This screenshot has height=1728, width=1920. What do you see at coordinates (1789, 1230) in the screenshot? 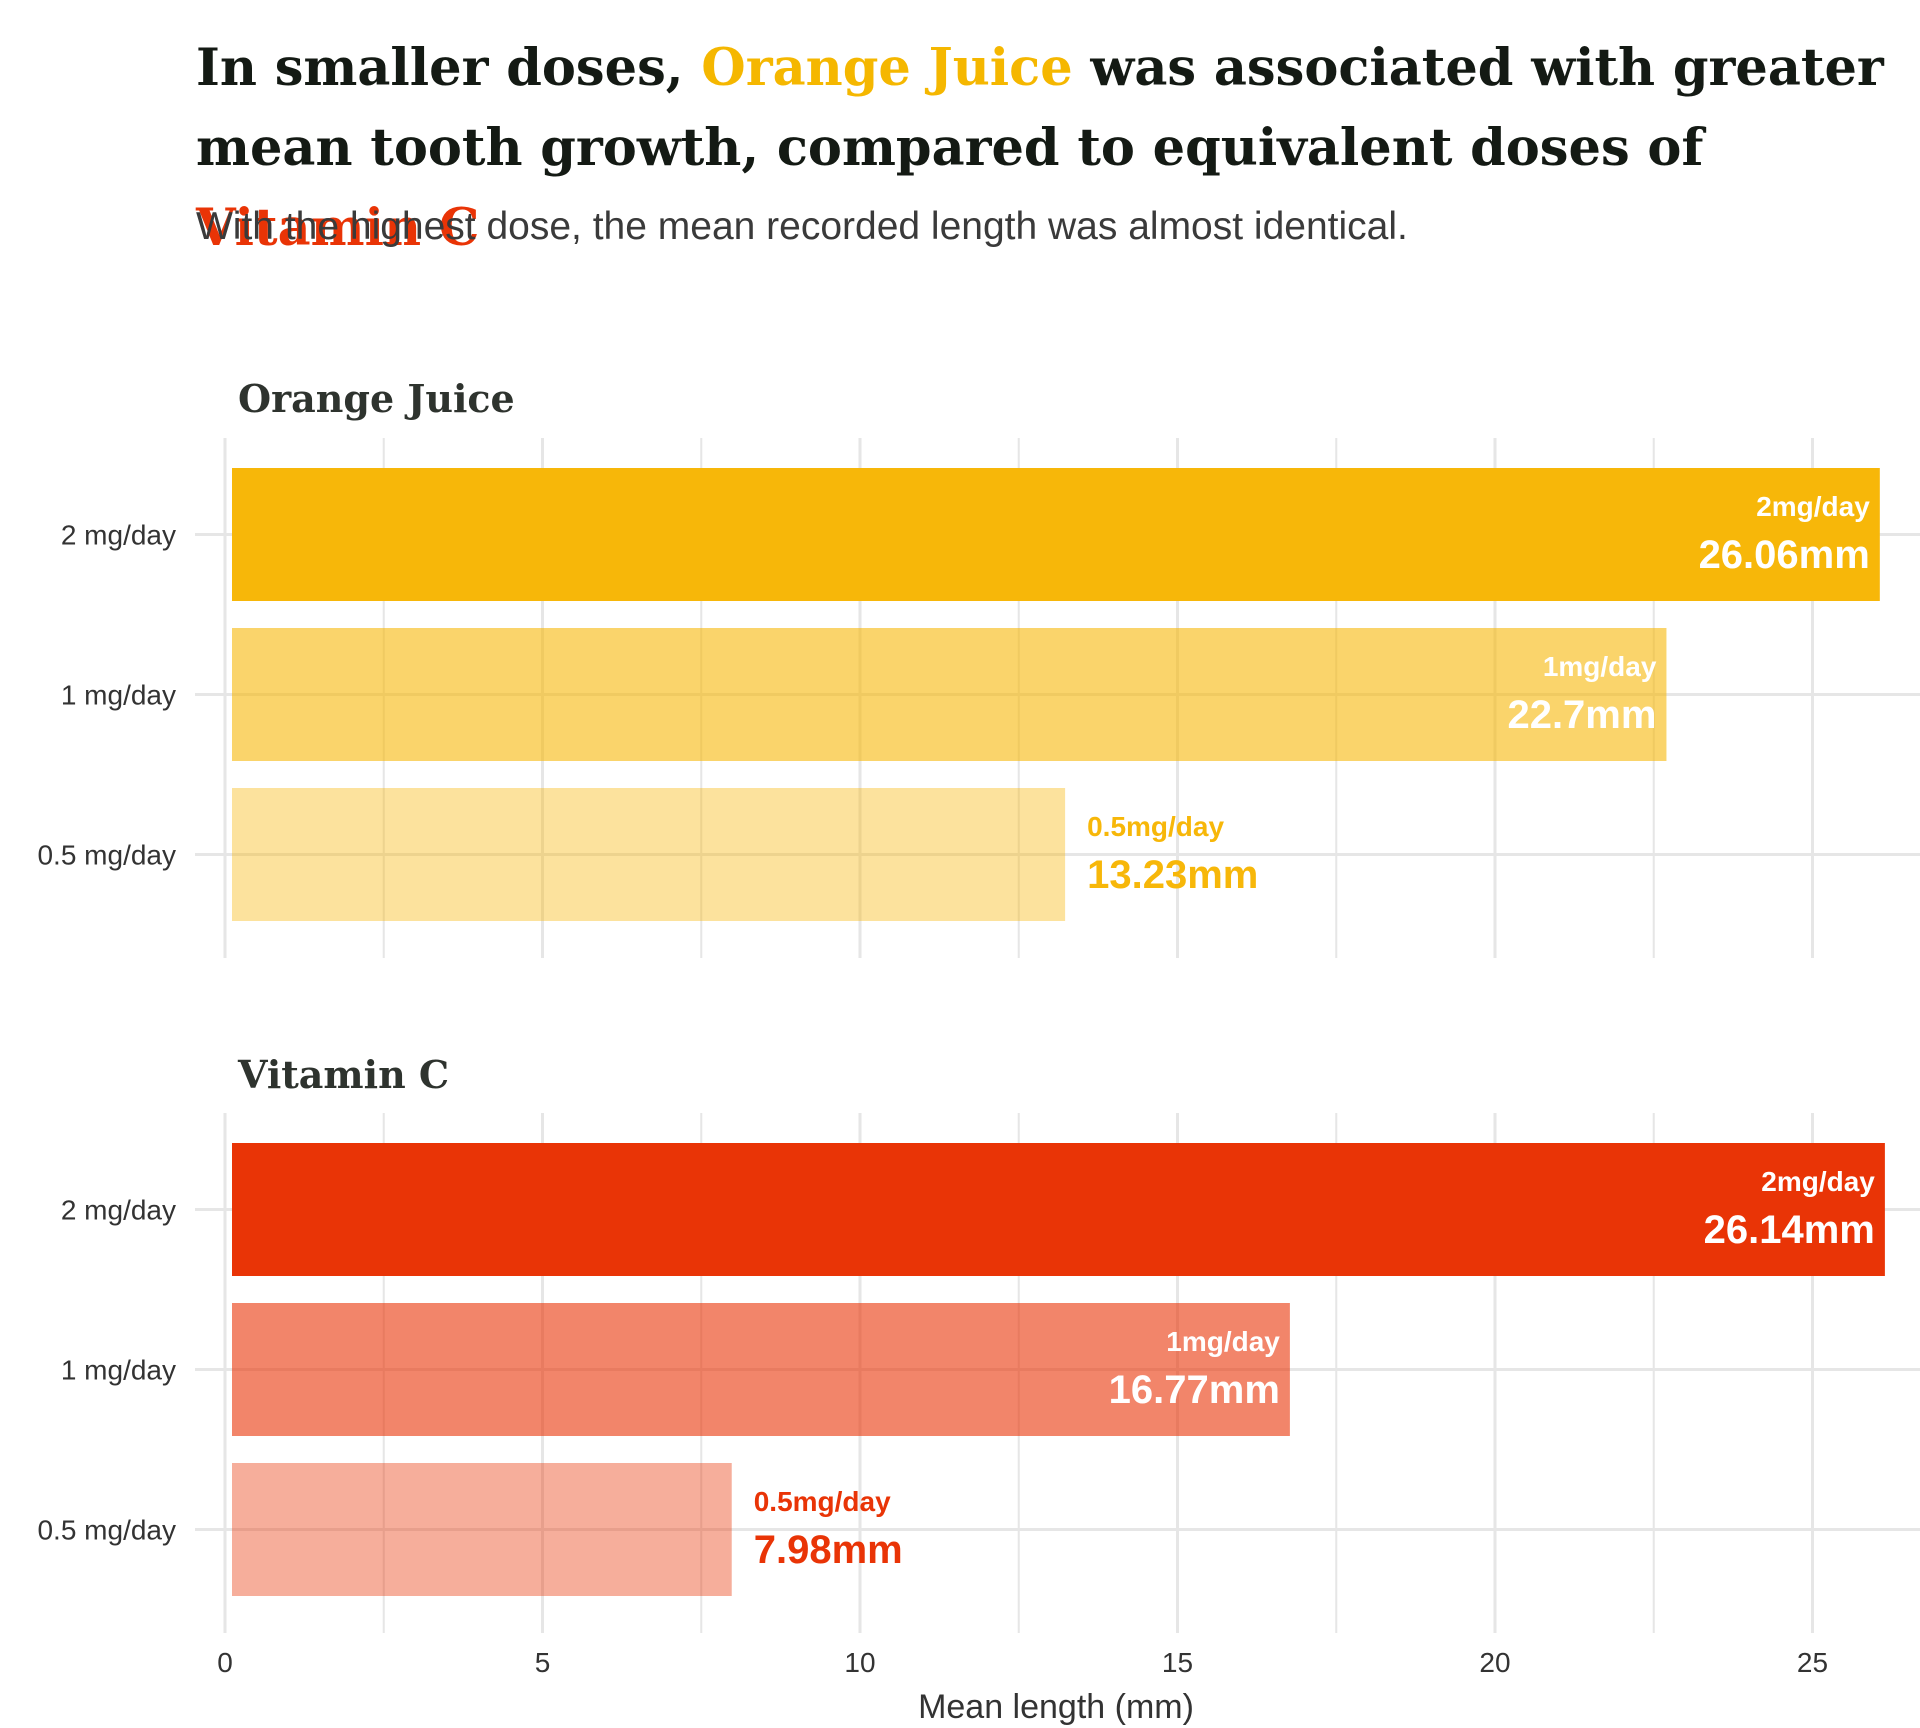
I see `bar-value-label: 26.14mm` at bounding box center [1789, 1230].